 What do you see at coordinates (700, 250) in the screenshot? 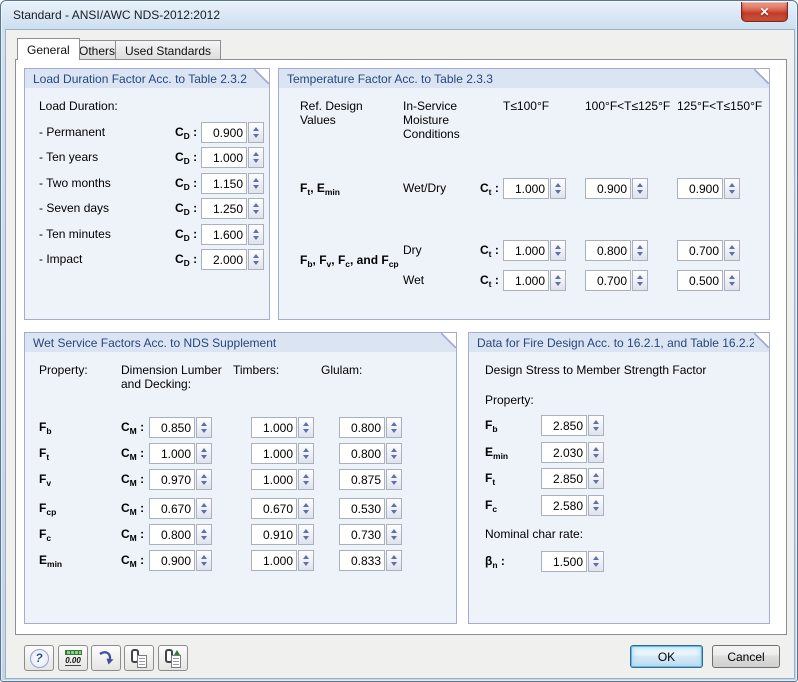
I see `ct-dry-t150-input` at bounding box center [700, 250].